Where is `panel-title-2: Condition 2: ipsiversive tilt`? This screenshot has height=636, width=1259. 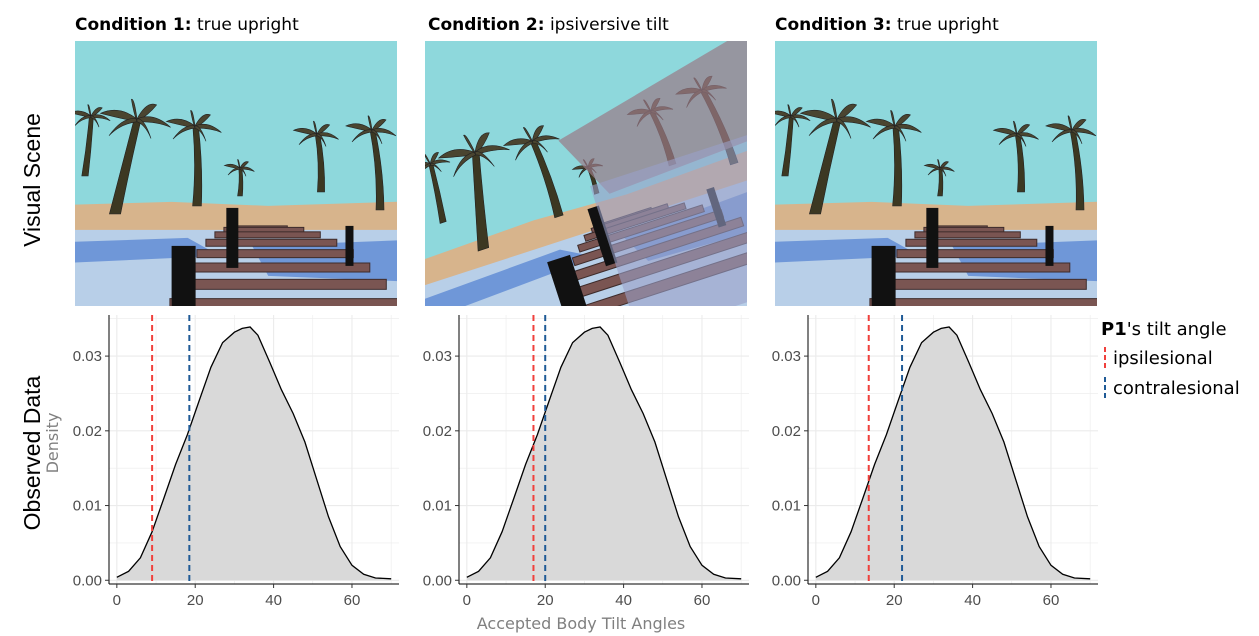 panel-title-2: Condition 2: ipsiversive tilt is located at coordinates (548, 25).